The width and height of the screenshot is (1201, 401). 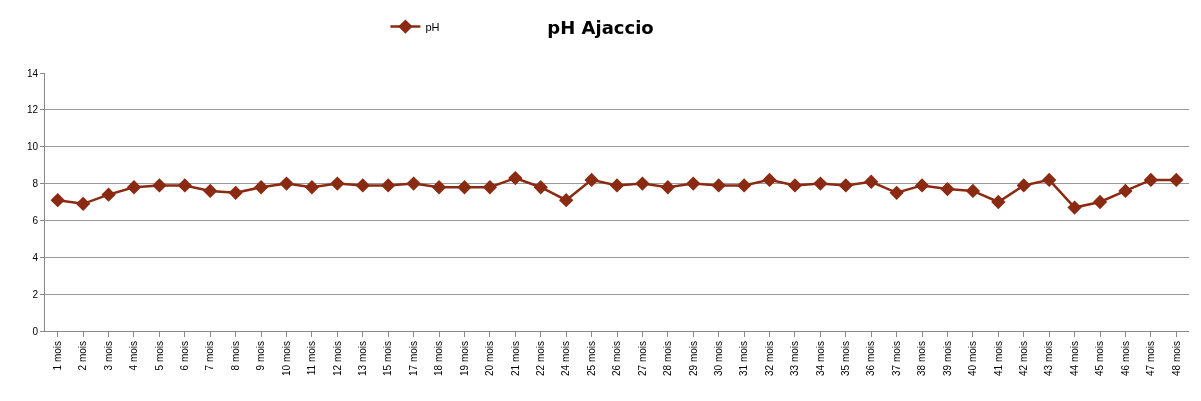 What do you see at coordinates (693, 359) in the screenshot?
I see `x-tick-label: 29 mois` at bounding box center [693, 359].